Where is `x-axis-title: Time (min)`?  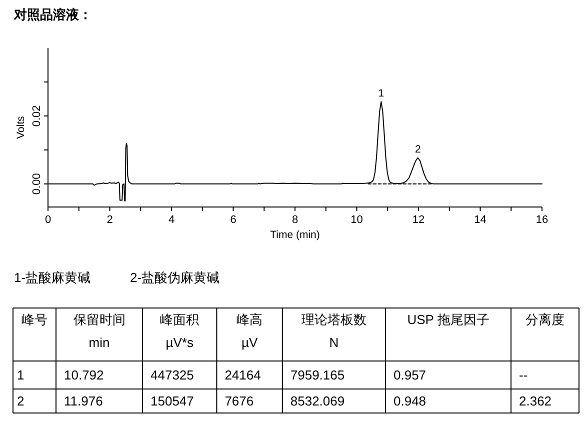
x-axis-title: Time (min) is located at coordinates (295, 235).